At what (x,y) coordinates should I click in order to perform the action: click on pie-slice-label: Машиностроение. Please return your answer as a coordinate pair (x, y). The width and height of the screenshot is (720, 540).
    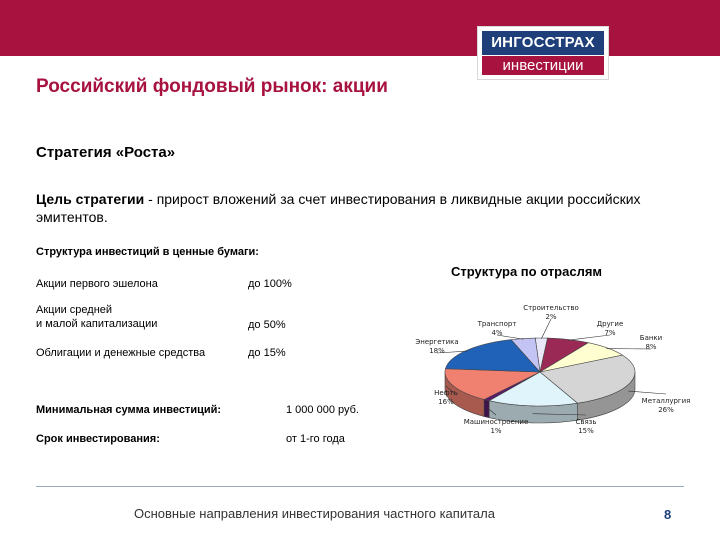
    Looking at the image, I should click on (496, 422).